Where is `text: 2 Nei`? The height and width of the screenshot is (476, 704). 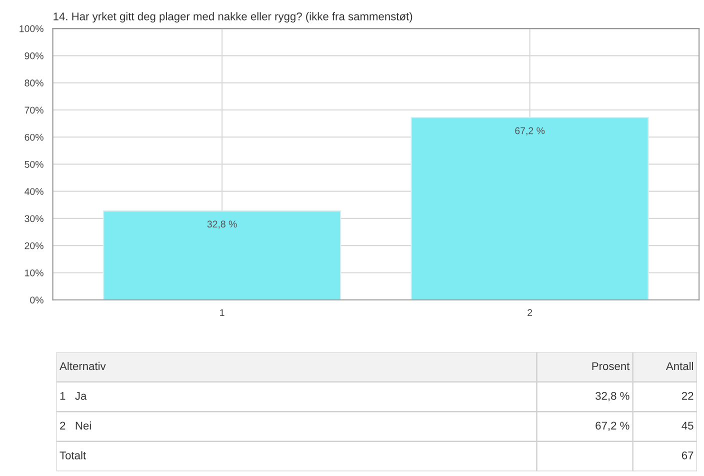
text: 2 Nei is located at coordinates (75, 425).